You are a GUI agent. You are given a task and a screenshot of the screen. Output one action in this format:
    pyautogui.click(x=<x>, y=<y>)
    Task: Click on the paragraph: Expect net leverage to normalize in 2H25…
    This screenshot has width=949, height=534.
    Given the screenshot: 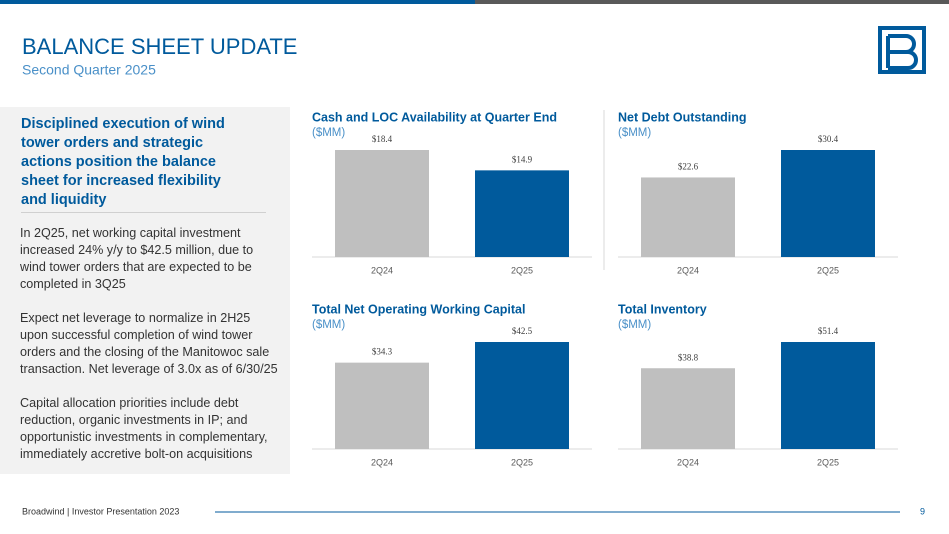 What is the action you would take?
    pyautogui.click(x=149, y=343)
    